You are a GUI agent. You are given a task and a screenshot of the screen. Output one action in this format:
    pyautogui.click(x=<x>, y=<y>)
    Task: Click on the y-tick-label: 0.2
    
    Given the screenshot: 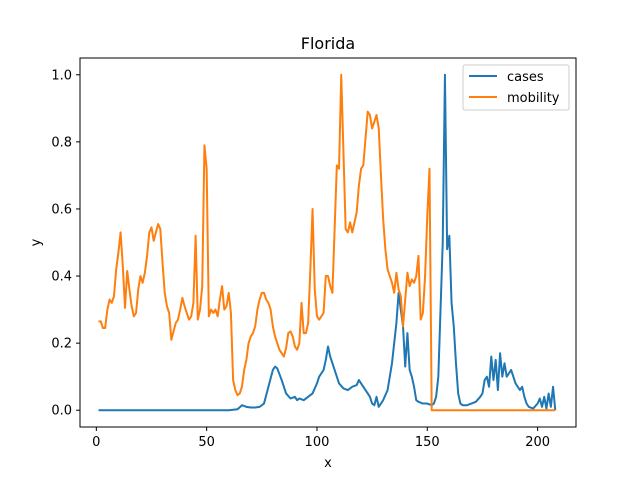 What is the action you would take?
    pyautogui.click(x=61, y=344)
    